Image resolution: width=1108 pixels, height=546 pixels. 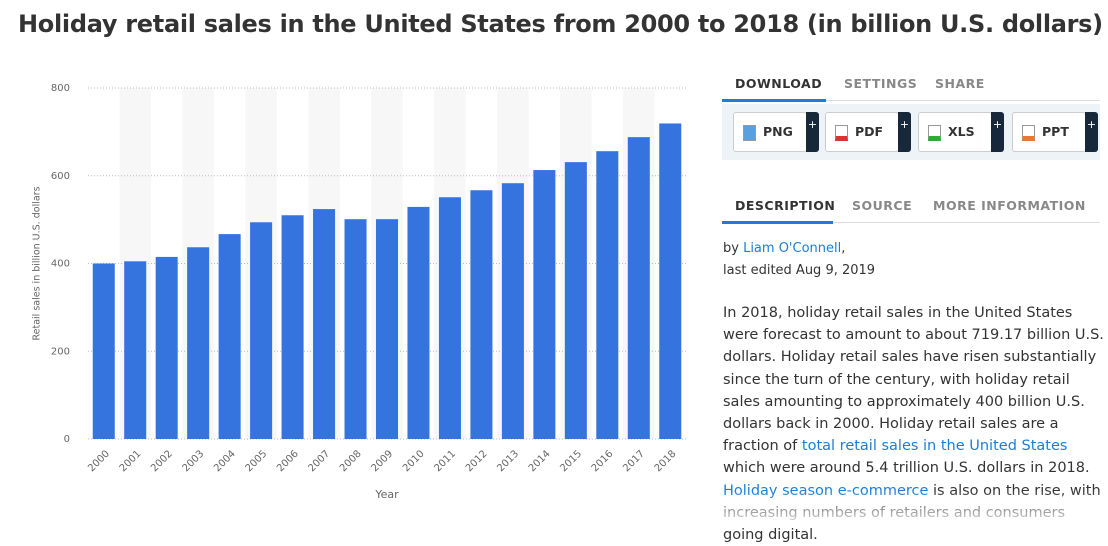 What do you see at coordinates (225, 461) in the screenshot?
I see `x-tick-label: 2004` at bounding box center [225, 461].